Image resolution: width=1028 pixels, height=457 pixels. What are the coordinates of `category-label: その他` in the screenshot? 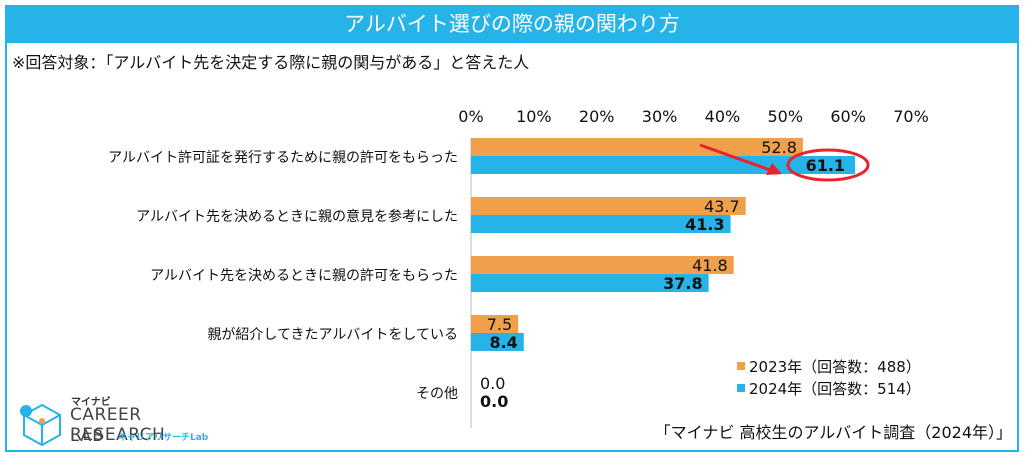 It's located at (437, 394).